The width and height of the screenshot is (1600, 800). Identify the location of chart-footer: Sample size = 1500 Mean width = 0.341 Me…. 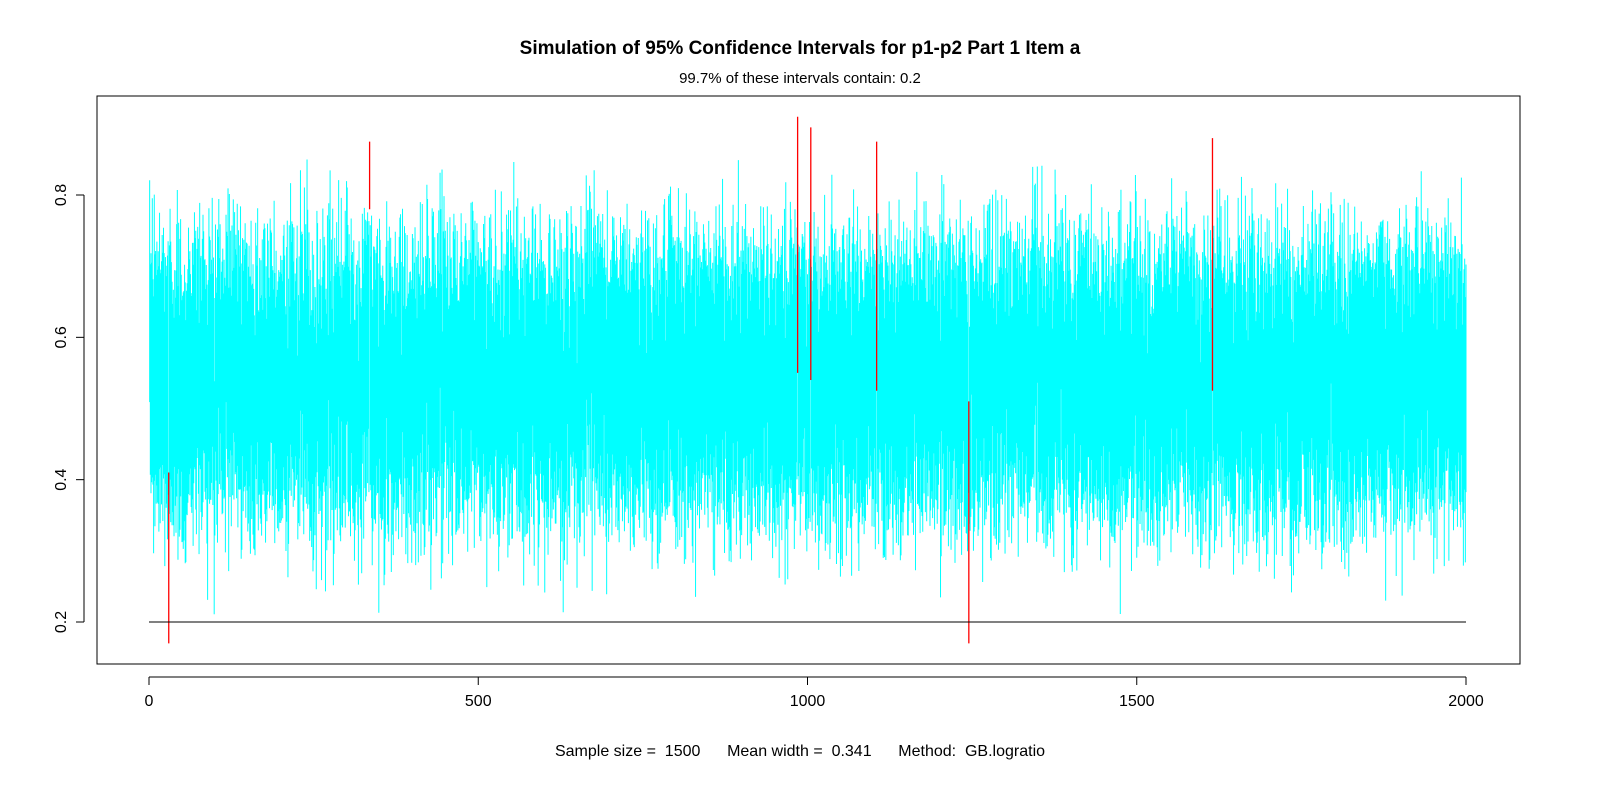
(800, 752).